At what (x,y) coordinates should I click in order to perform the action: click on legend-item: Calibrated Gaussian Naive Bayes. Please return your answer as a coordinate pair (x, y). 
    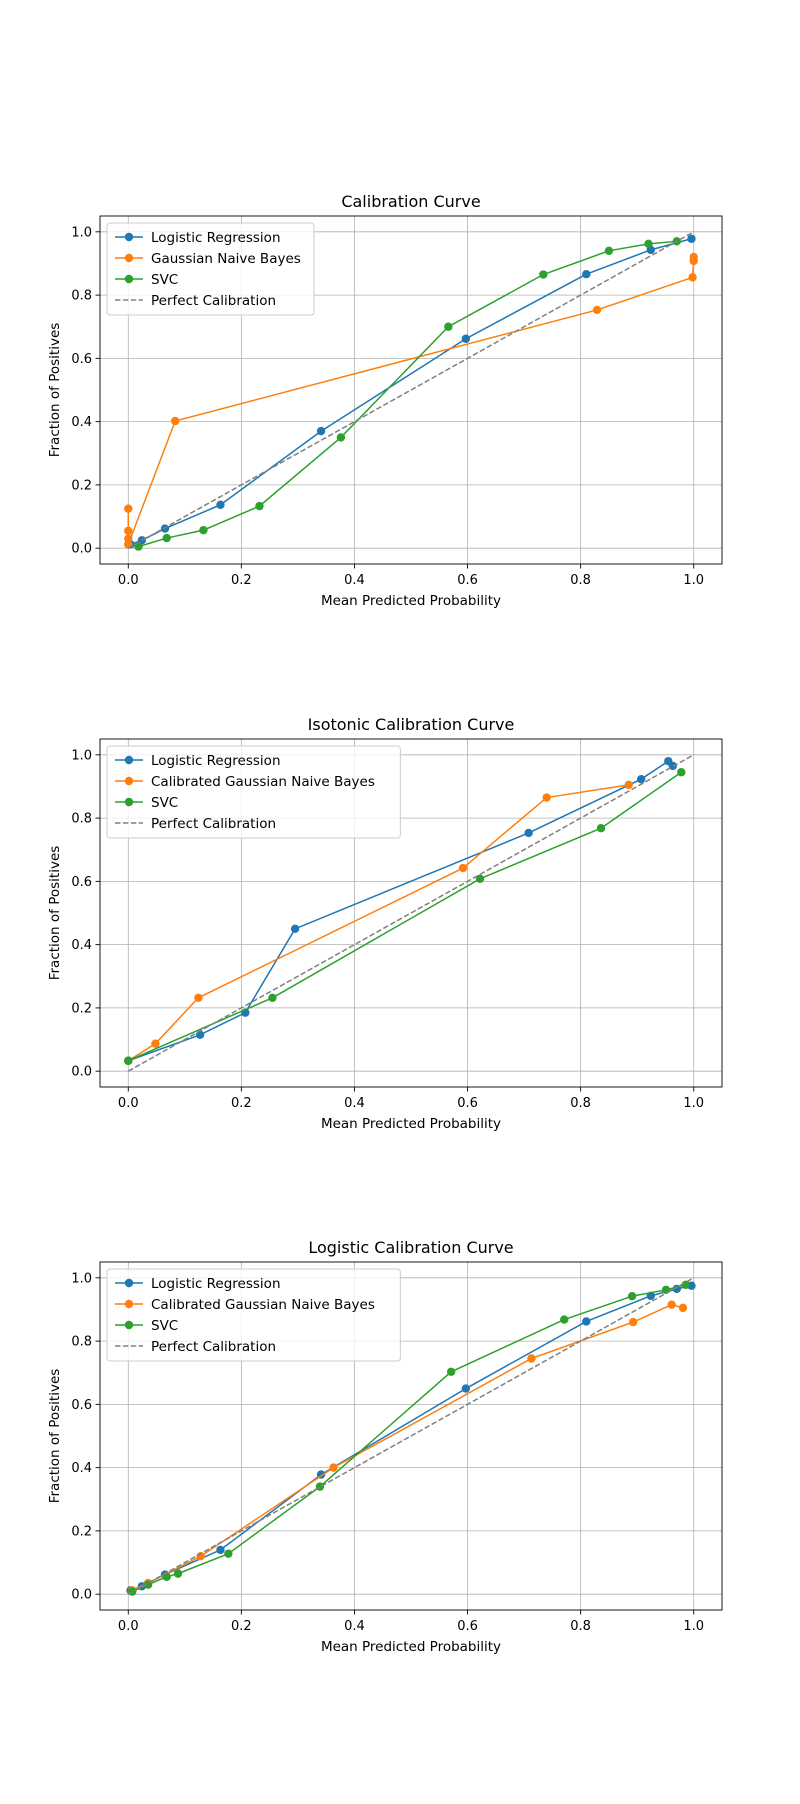
    Looking at the image, I should click on (245, 1305).